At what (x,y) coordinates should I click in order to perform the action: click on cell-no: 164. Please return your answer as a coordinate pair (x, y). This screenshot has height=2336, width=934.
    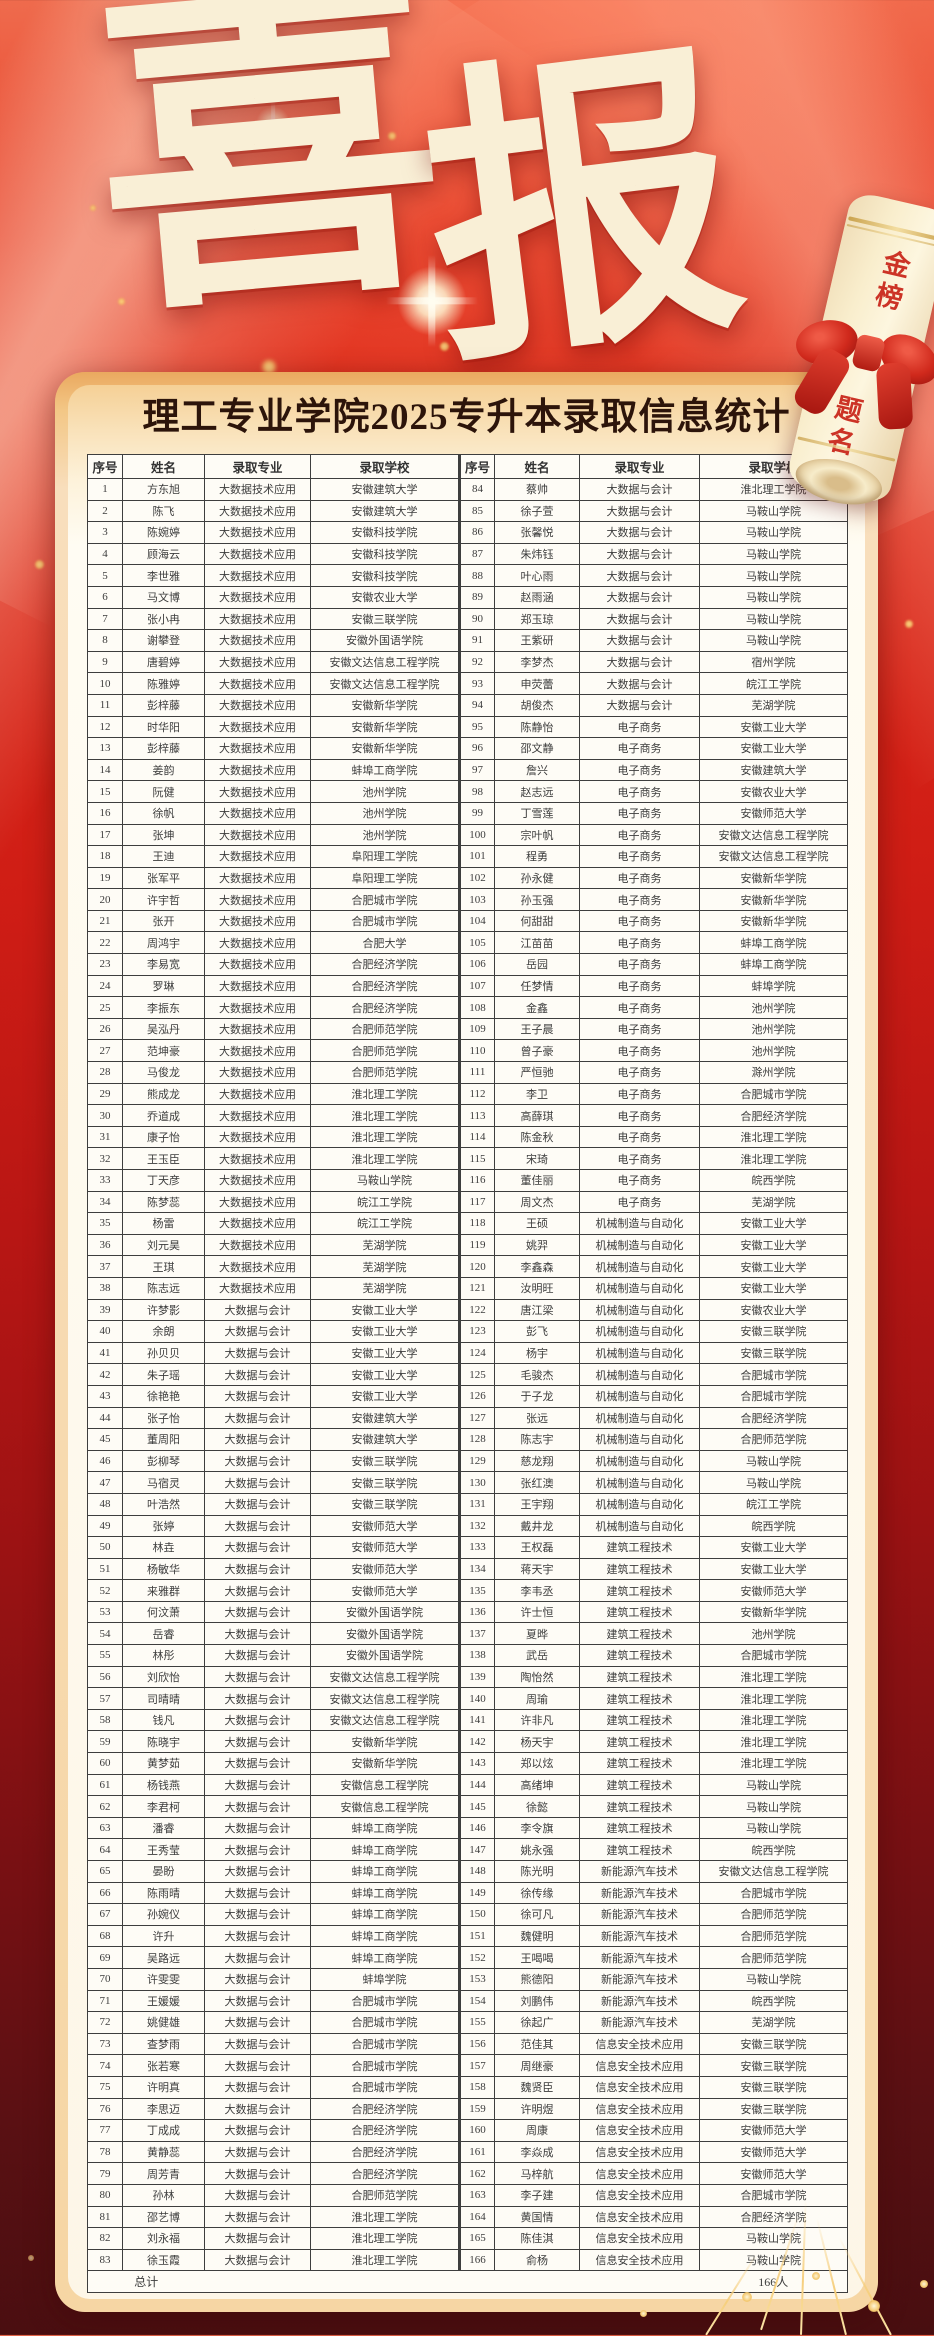
    Looking at the image, I should click on (476, 2217).